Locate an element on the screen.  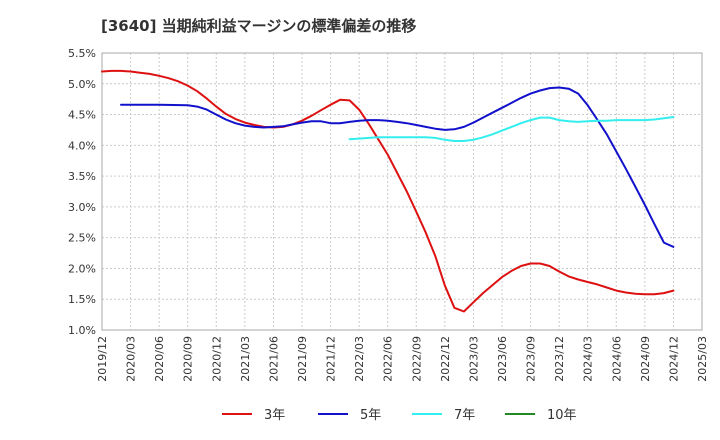
y-tick-label: 5.0% is located at coordinates (82, 84).